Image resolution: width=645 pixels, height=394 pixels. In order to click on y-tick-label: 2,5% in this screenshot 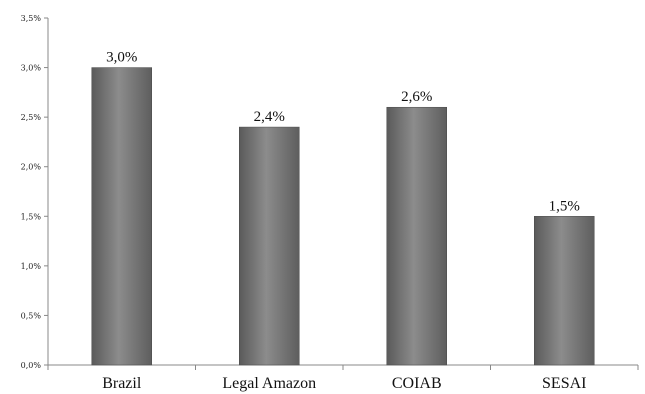, I will do `click(31, 117)`.